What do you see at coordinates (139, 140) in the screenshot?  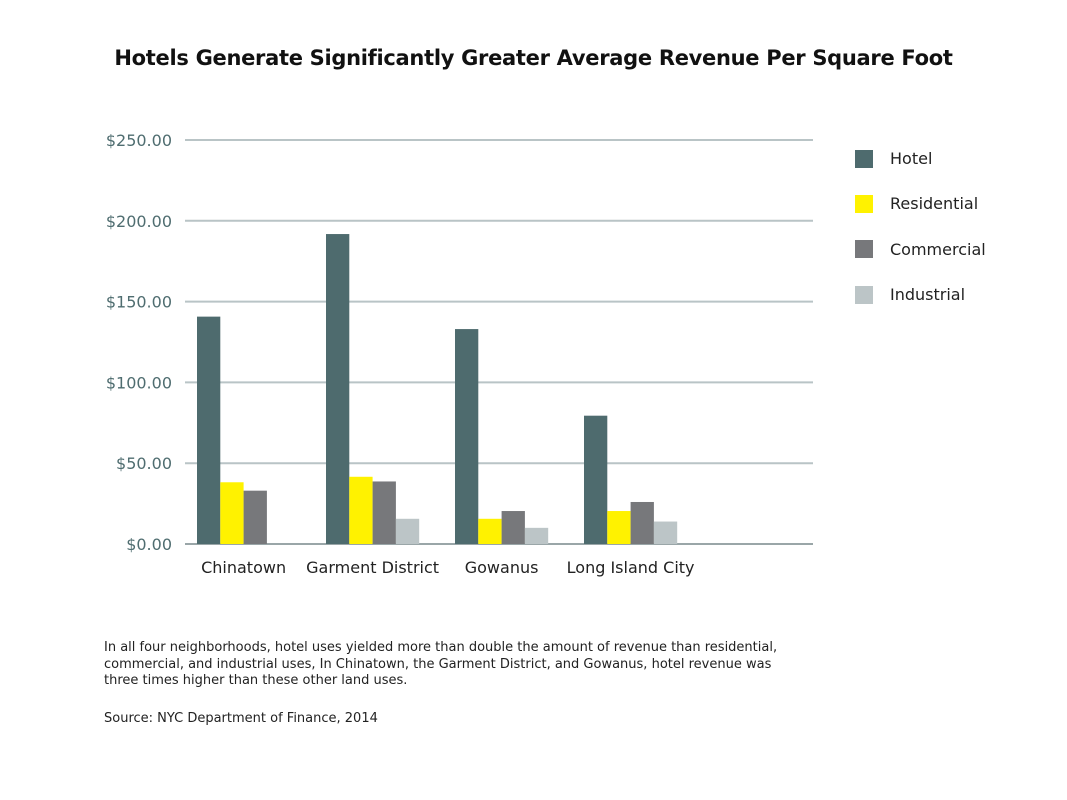 I see `y-tick-label: $250.00` at bounding box center [139, 140].